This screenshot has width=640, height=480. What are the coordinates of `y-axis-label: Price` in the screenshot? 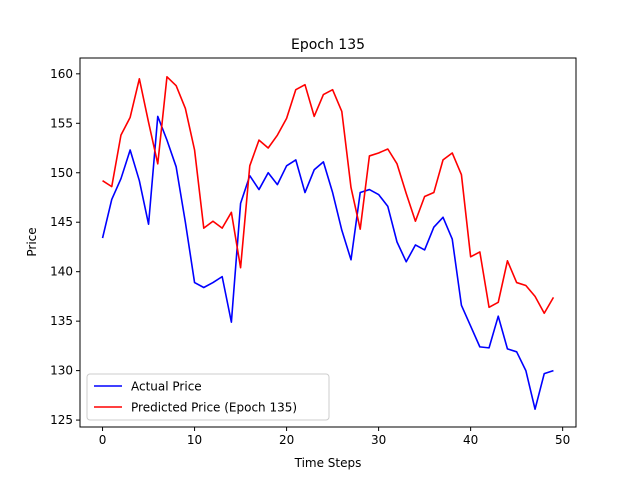 It's located at (32, 241).